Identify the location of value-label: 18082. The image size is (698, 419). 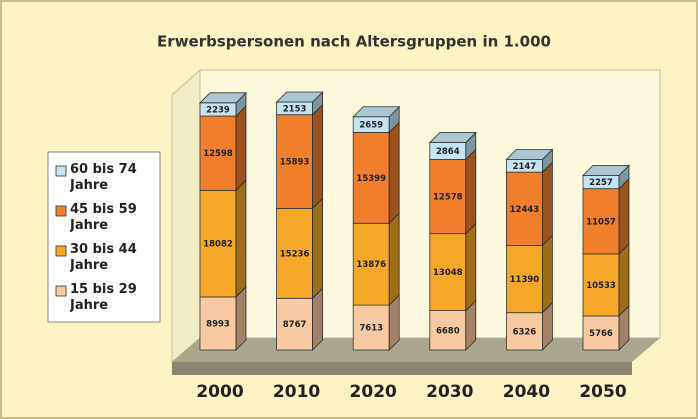
(218, 245).